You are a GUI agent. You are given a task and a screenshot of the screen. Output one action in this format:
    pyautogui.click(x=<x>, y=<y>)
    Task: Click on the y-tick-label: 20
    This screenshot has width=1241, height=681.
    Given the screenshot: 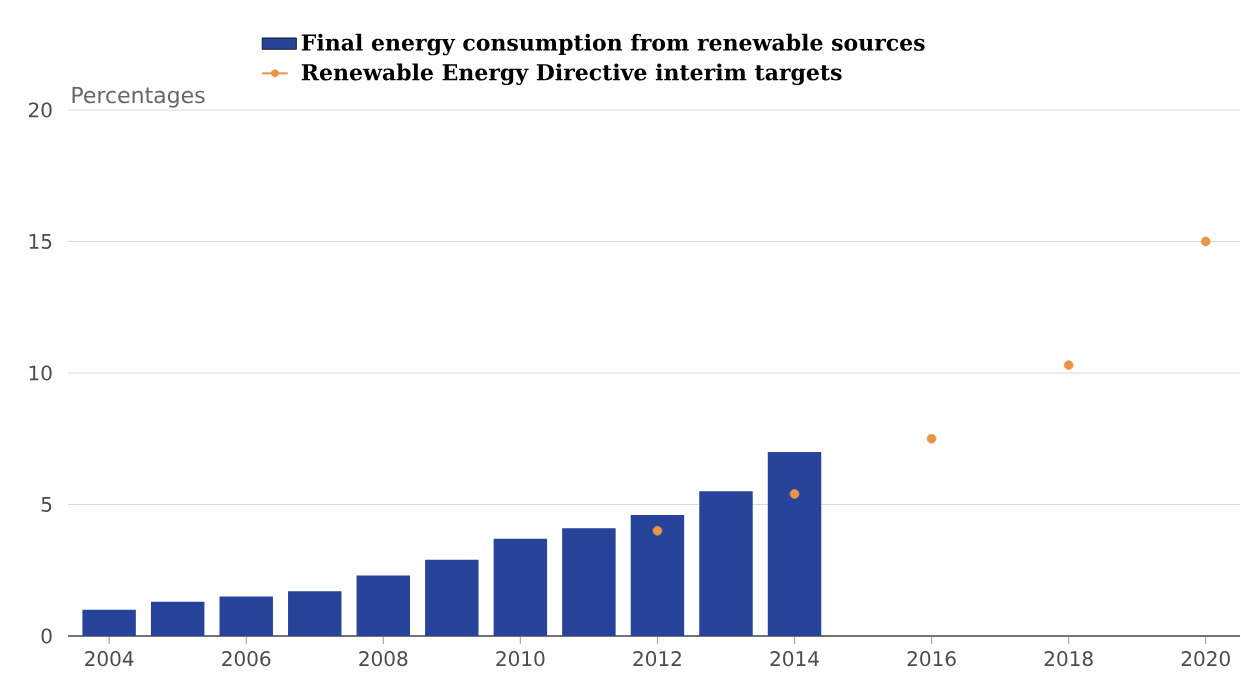 What is the action you would take?
    pyautogui.click(x=40, y=110)
    